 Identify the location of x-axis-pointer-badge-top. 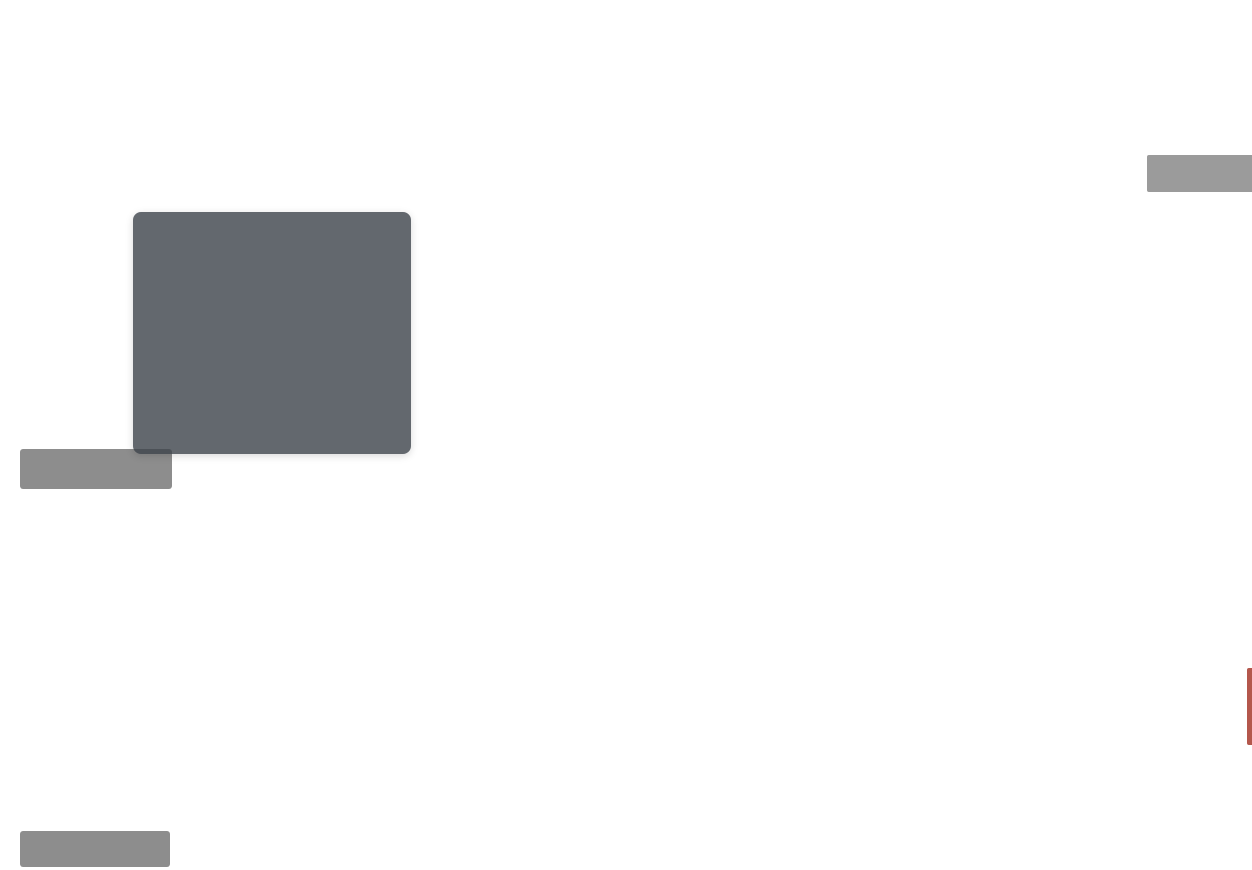
(96, 469).